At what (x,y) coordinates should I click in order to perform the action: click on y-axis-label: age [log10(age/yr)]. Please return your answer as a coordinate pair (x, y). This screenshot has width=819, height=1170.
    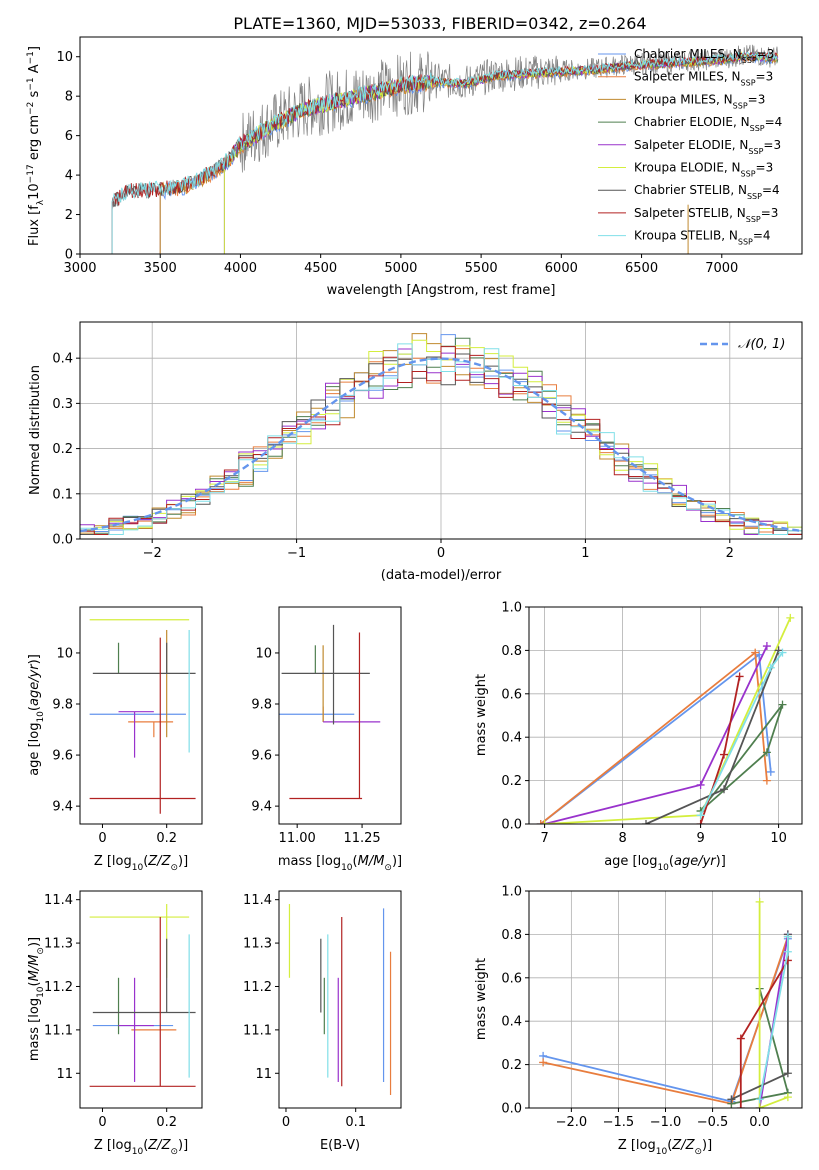
    Looking at the image, I should click on (36, 715).